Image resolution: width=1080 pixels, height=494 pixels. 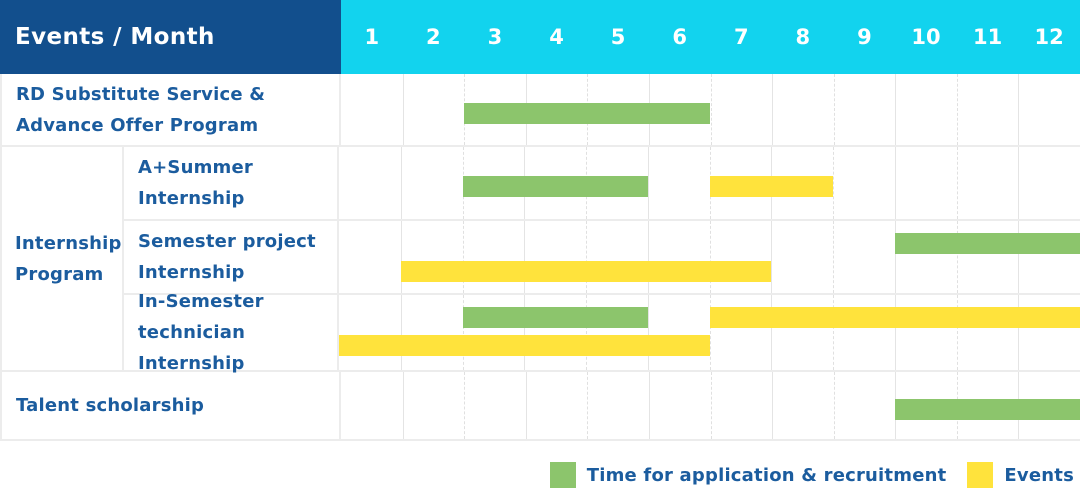 What do you see at coordinates (618, 37) in the screenshot?
I see `month-label-5: 5` at bounding box center [618, 37].